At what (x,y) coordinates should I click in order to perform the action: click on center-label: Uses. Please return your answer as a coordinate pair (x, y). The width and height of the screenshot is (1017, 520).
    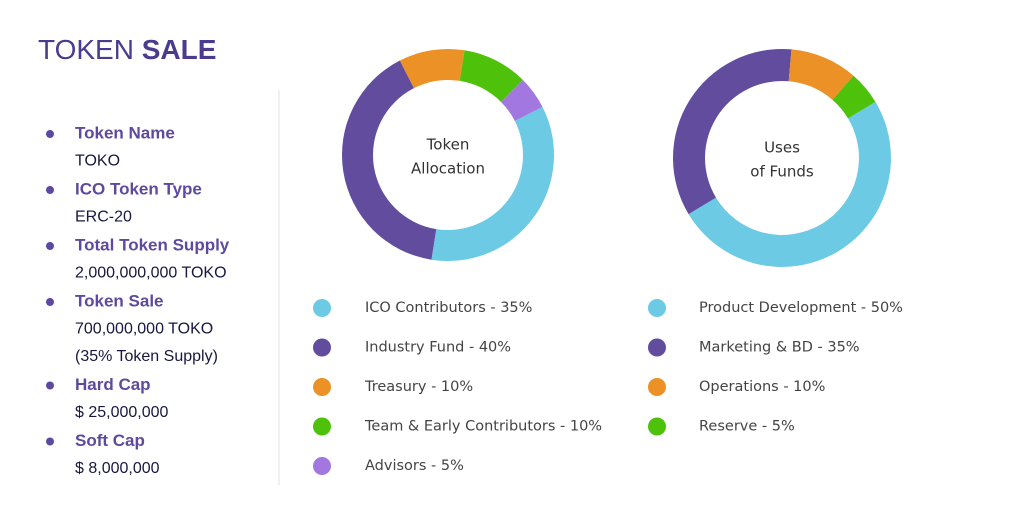
    Looking at the image, I should click on (782, 148).